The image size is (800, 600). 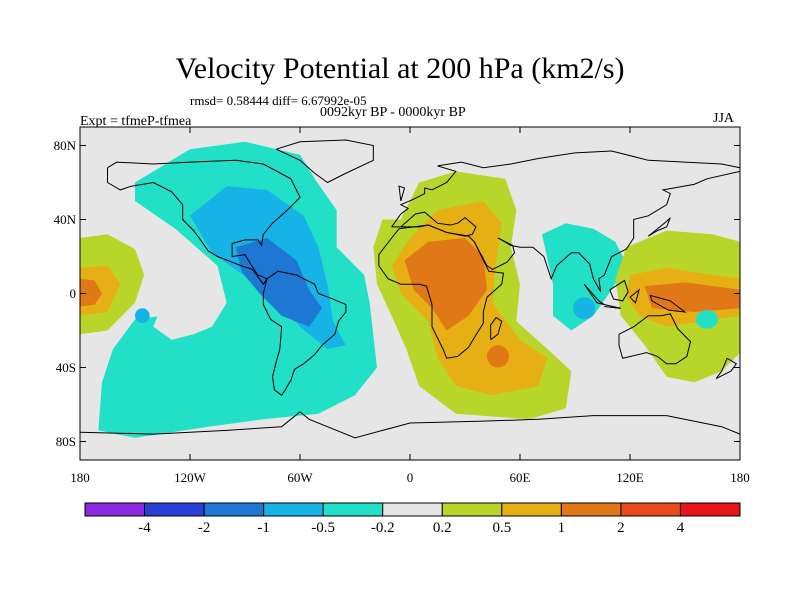 What do you see at coordinates (445, 284) in the screenshot?
I see `contour-fill-pos-core` at bounding box center [445, 284].